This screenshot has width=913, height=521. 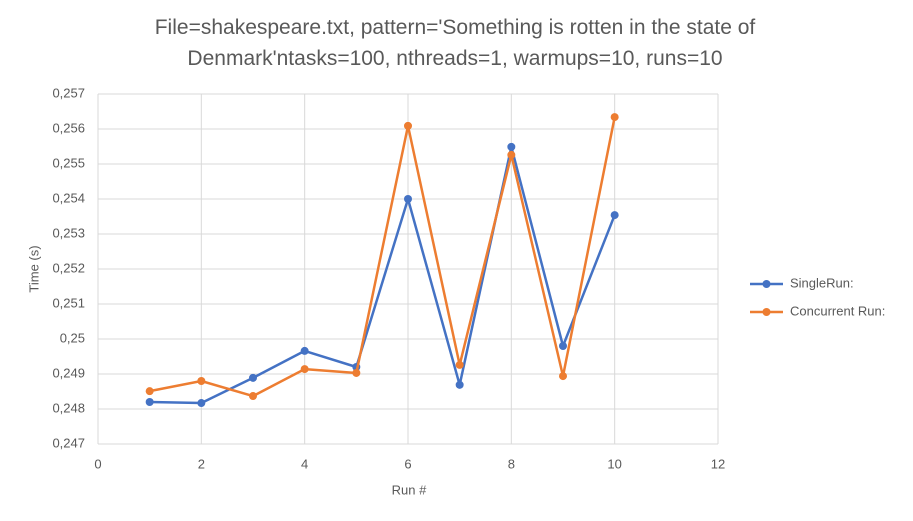 What do you see at coordinates (837, 310) in the screenshot?
I see `legend-label: Concurrent Run:` at bounding box center [837, 310].